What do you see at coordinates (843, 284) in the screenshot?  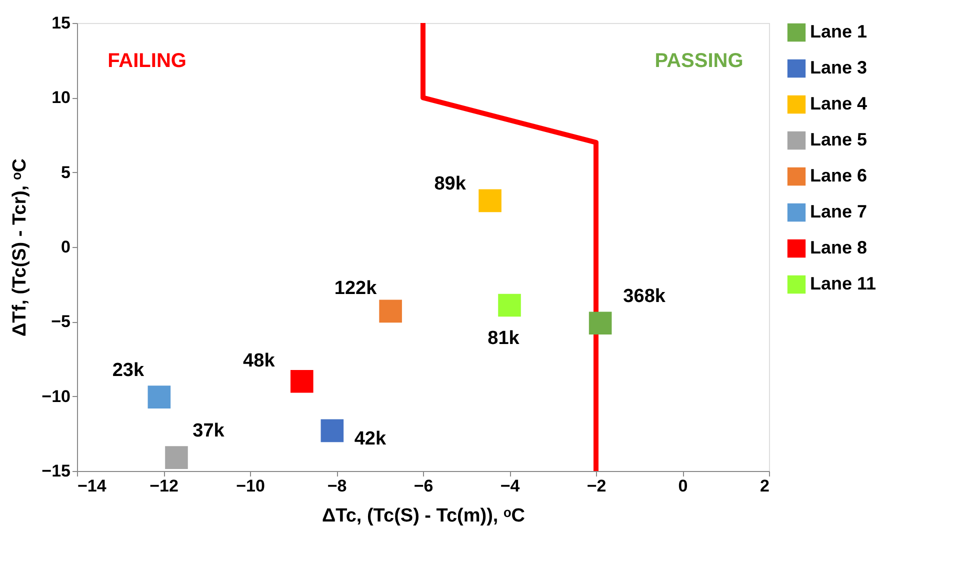 I see `legend-label: Lane 11` at bounding box center [843, 284].